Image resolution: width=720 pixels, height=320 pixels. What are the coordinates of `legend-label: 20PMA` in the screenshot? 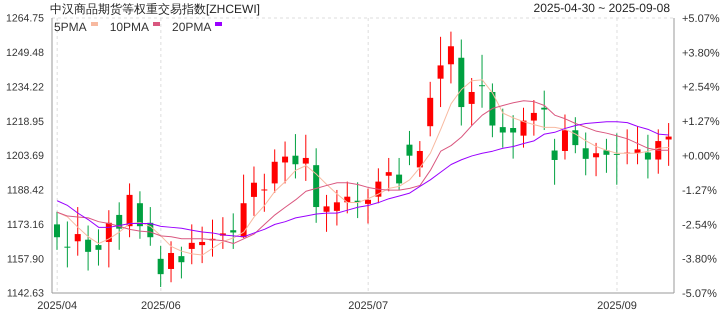 It's located at (192, 27).